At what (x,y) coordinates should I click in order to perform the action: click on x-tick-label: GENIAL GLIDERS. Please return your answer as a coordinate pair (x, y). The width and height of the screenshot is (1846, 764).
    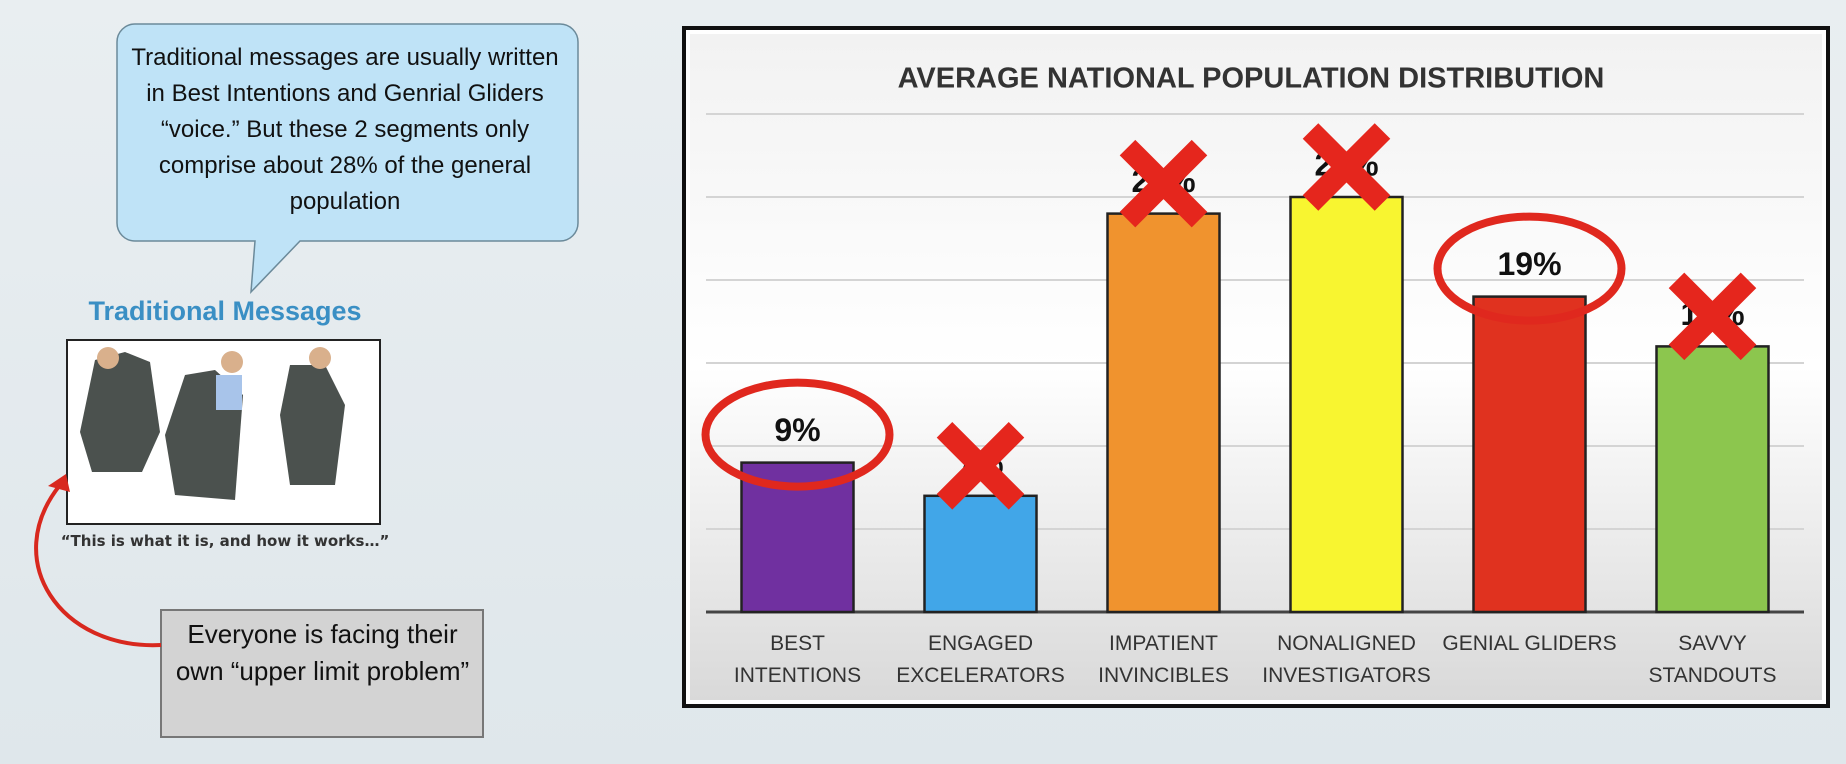
    Looking at the image, I should click on (1529, 643).